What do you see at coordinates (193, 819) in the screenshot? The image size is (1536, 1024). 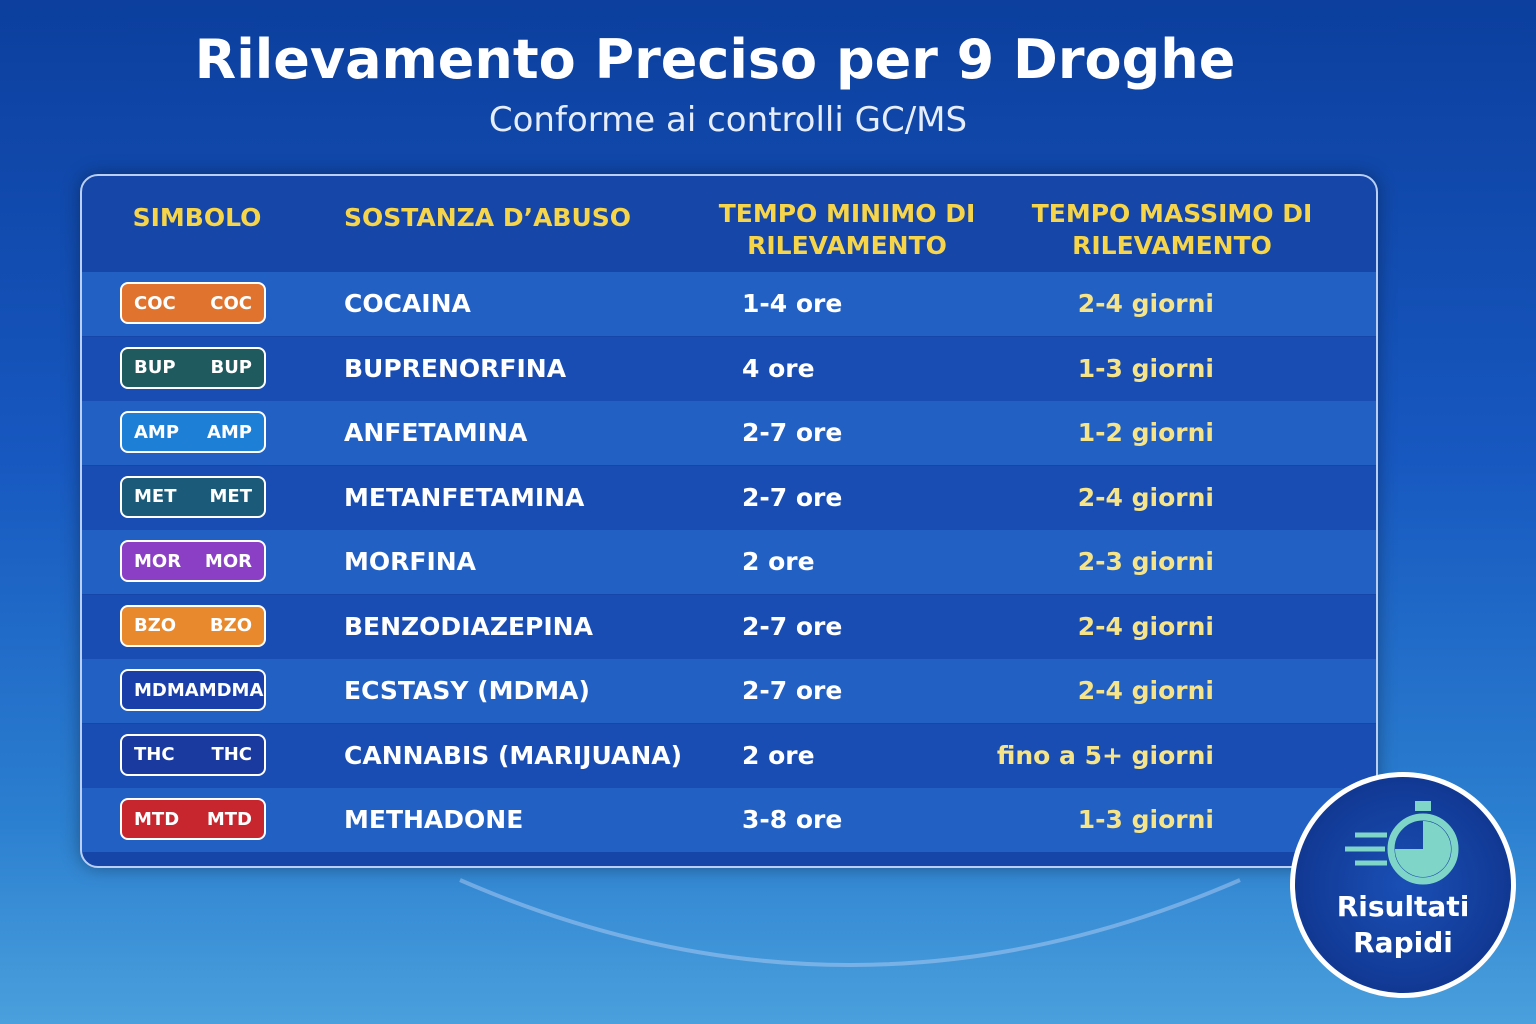 I see `symbol-badge: MTD MTD` at bounding box center [193, 819].